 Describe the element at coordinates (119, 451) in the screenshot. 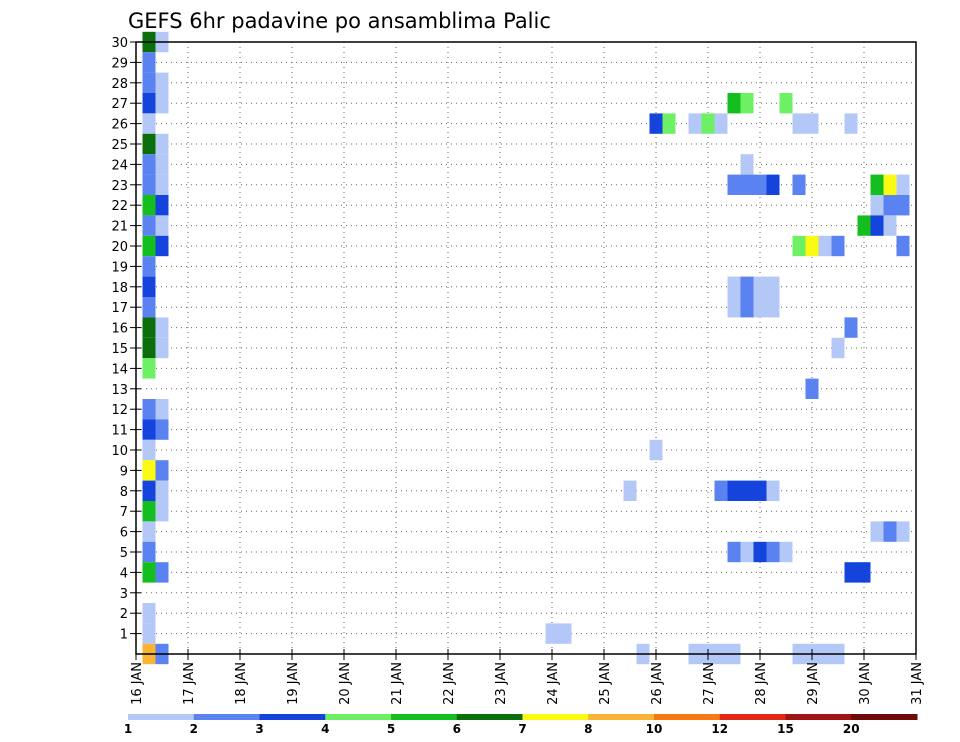

I see `y-tick-label: 10` at that location.